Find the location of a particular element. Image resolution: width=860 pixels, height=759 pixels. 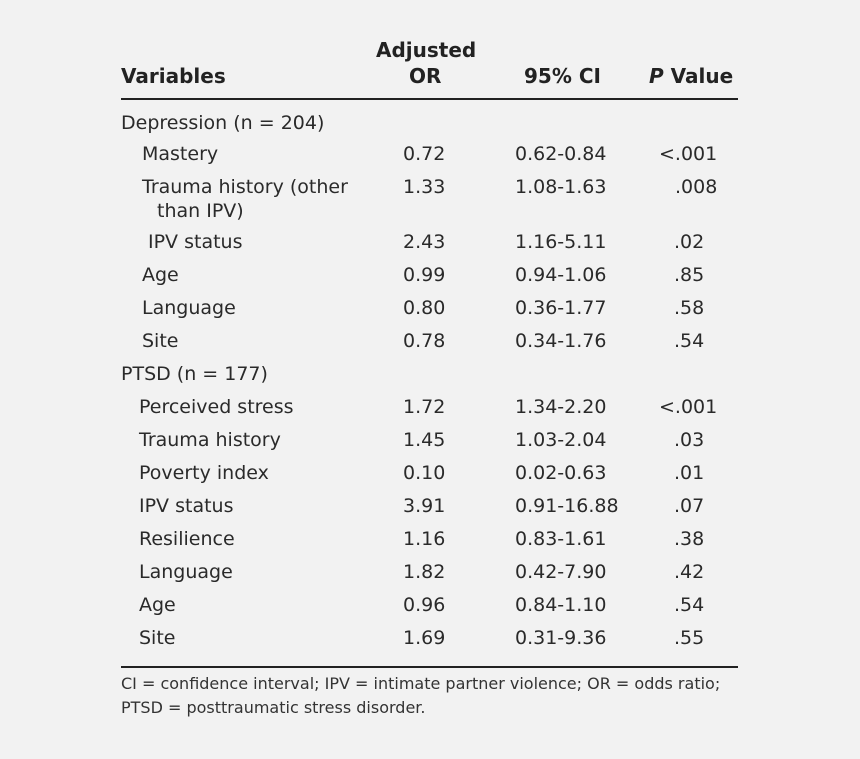

group-title: Depression (n = 204) is located at coordinates (223, 123).